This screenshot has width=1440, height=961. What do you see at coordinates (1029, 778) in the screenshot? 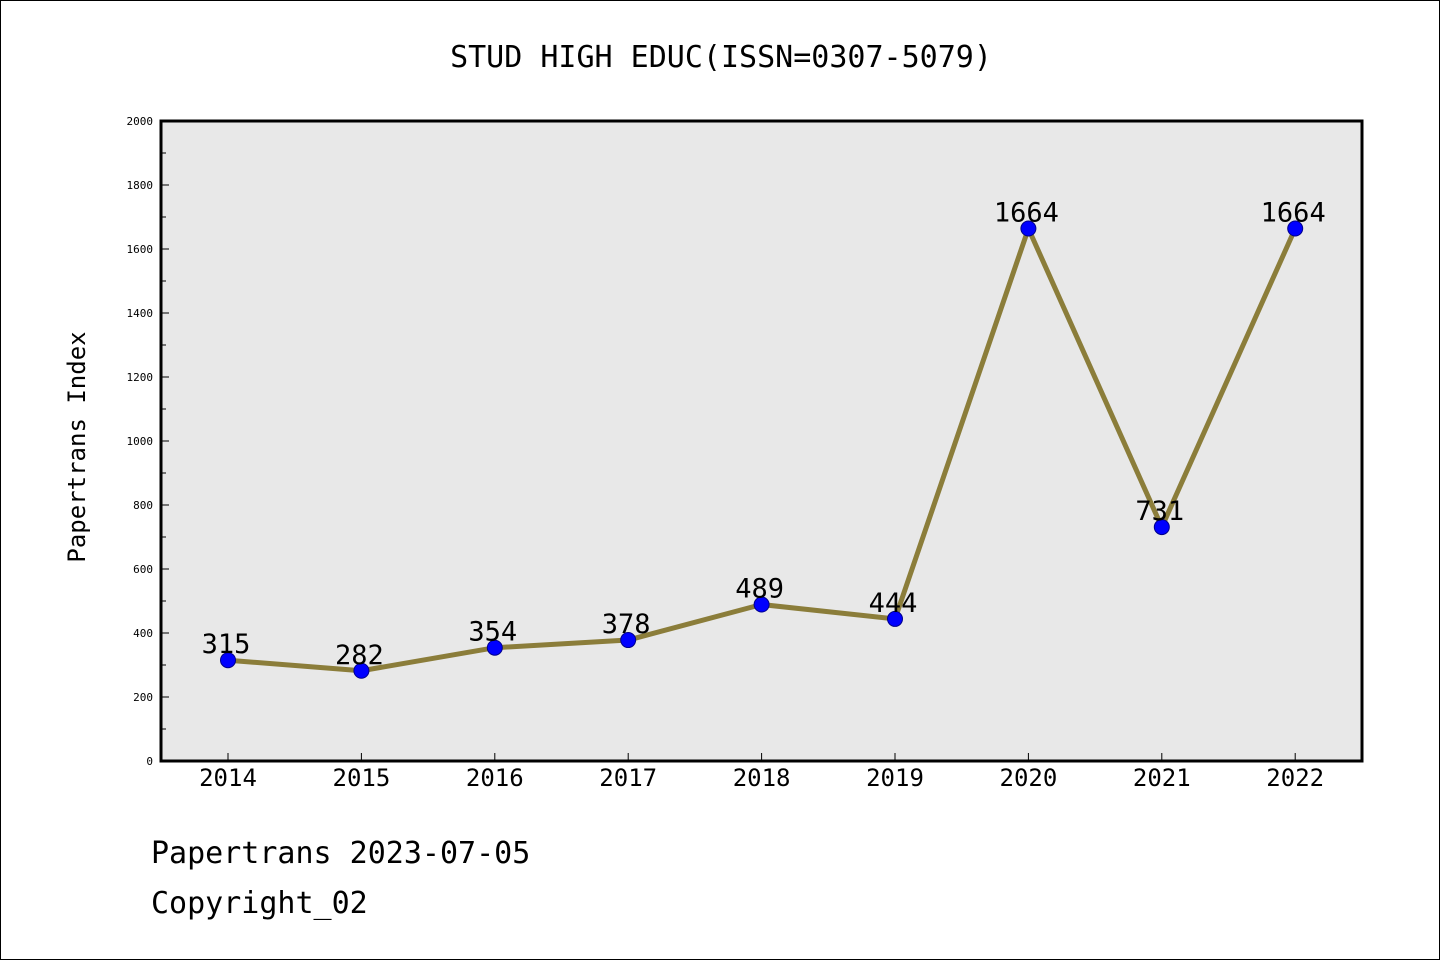
I see `x-tick-label: 2020` at bounding box center [1029, 778].